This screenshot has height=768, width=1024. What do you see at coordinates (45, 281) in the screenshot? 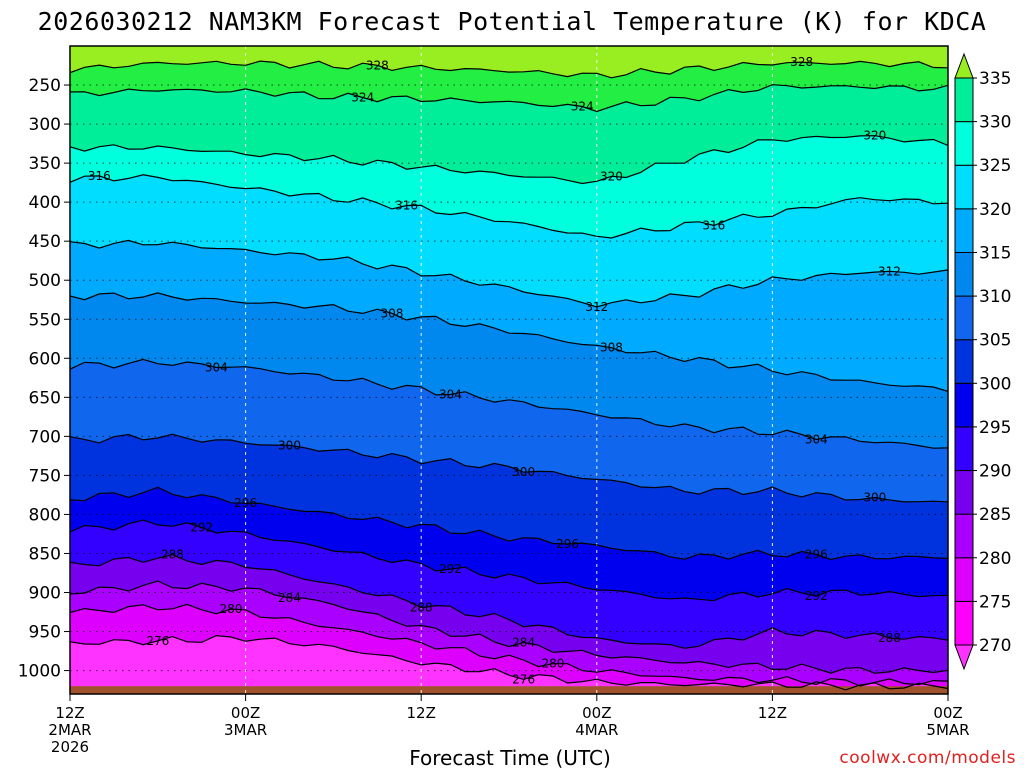
I see `y-tick-label-500: 500` at bounding box center [45, 281].